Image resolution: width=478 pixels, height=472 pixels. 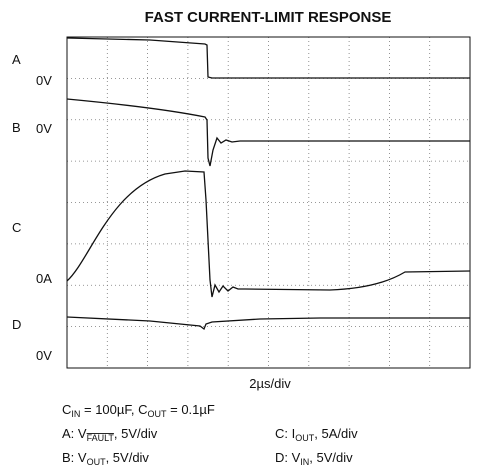 What do you see at coordinates (16, 59) in the screenshot?
I see `channel-name: A` at bounding box center [16, 59].